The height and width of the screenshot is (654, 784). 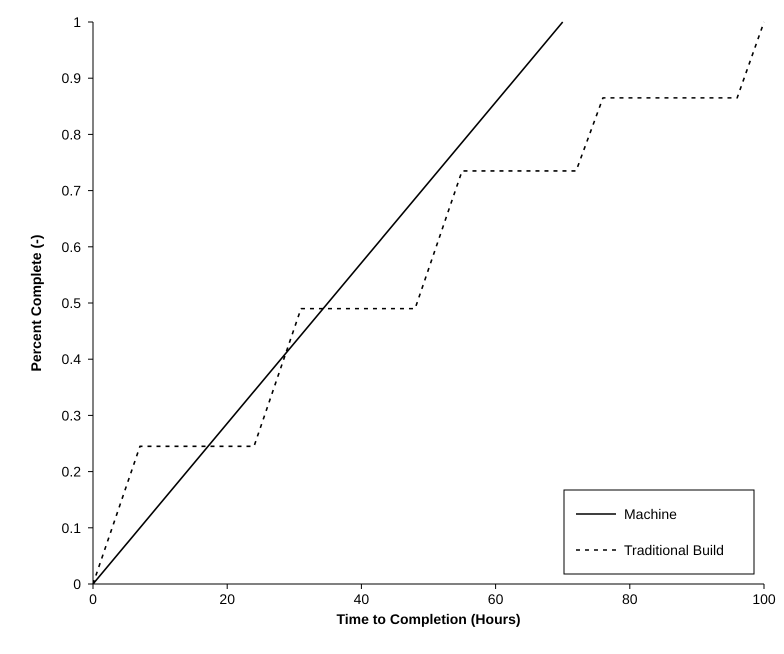 What do you see at coordinates (93, 599) in the screenshot?
I see `x-tick-label: 0` at bounding box center [93, 599].